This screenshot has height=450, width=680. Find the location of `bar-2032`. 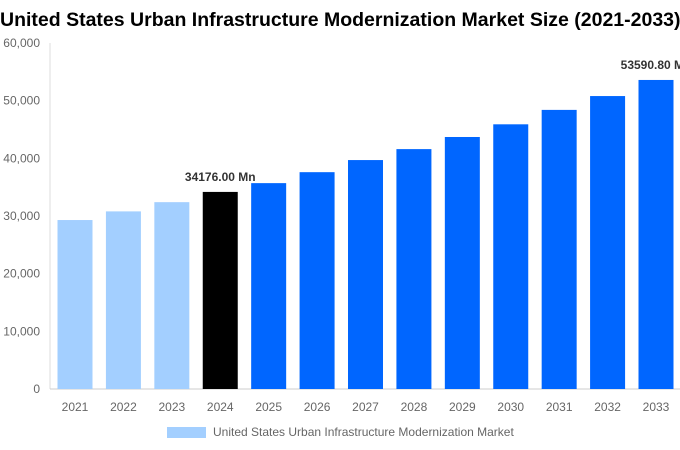

bar-2032 is located at coordinates (608, 242).